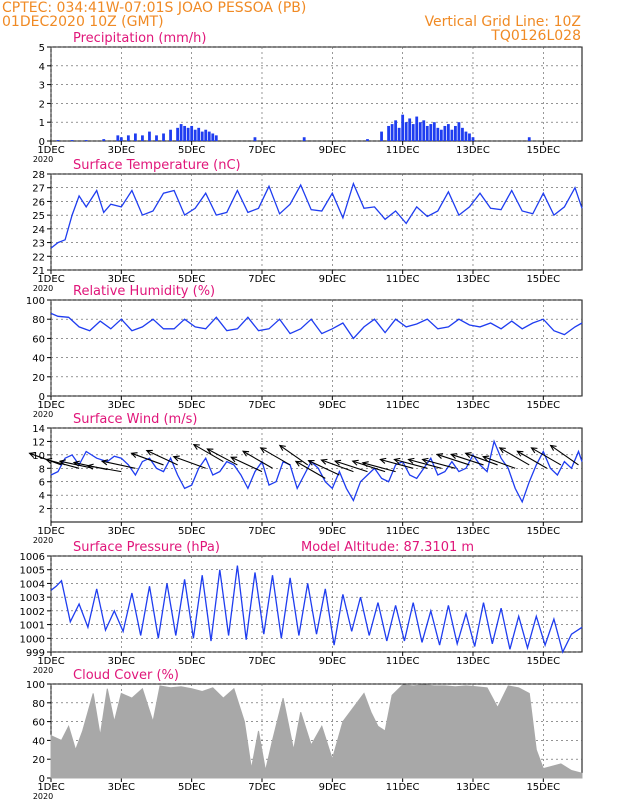  What do you see at coordinates (135, 419) in the screenshot?
I see `panel-title: Surface Wind (m/s)` at bounding box center [135, 419].